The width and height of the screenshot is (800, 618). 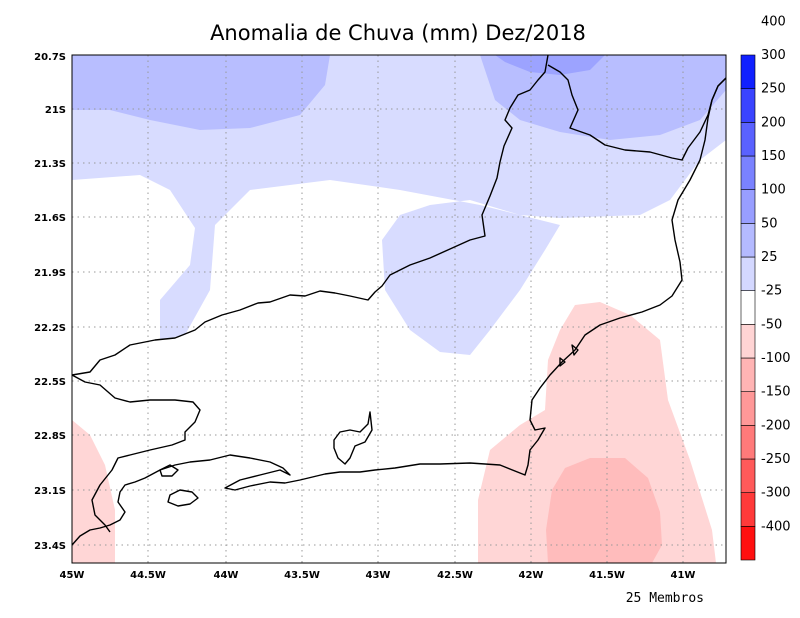 I want to click on lon-tick-label: 41.5W, so click(x=607, y=575).